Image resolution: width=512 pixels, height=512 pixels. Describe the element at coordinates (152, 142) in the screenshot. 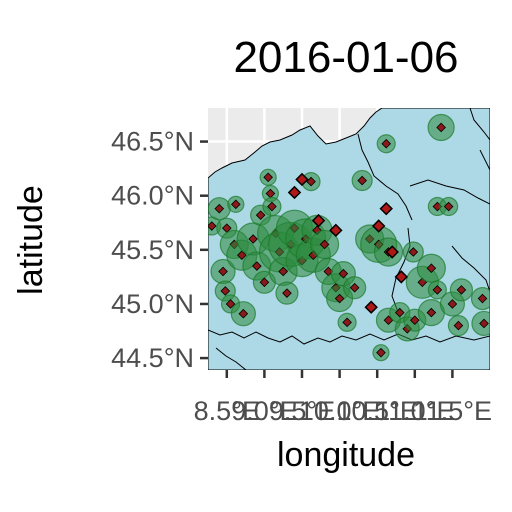

I see `y-tick-label-4: 46.5°N` at that location.